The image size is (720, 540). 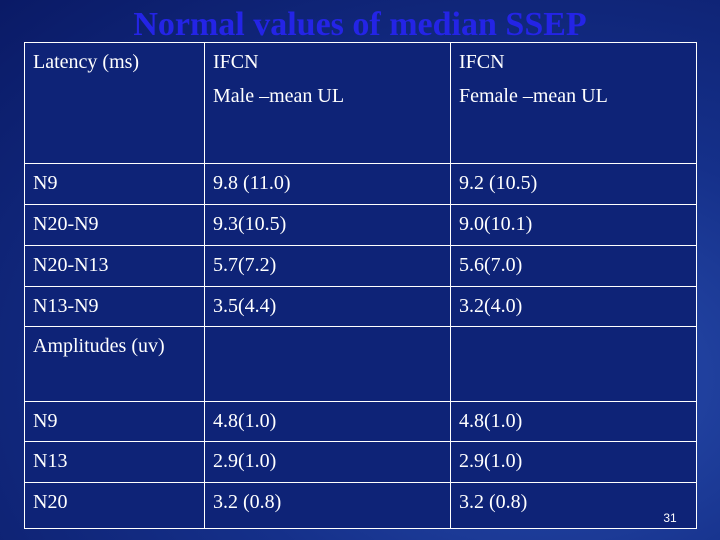 What do you see at coordinates (491, 306) in the screenshot?
I see `cell-text: 3.2(4.0)` at bounding box center [491, 306].